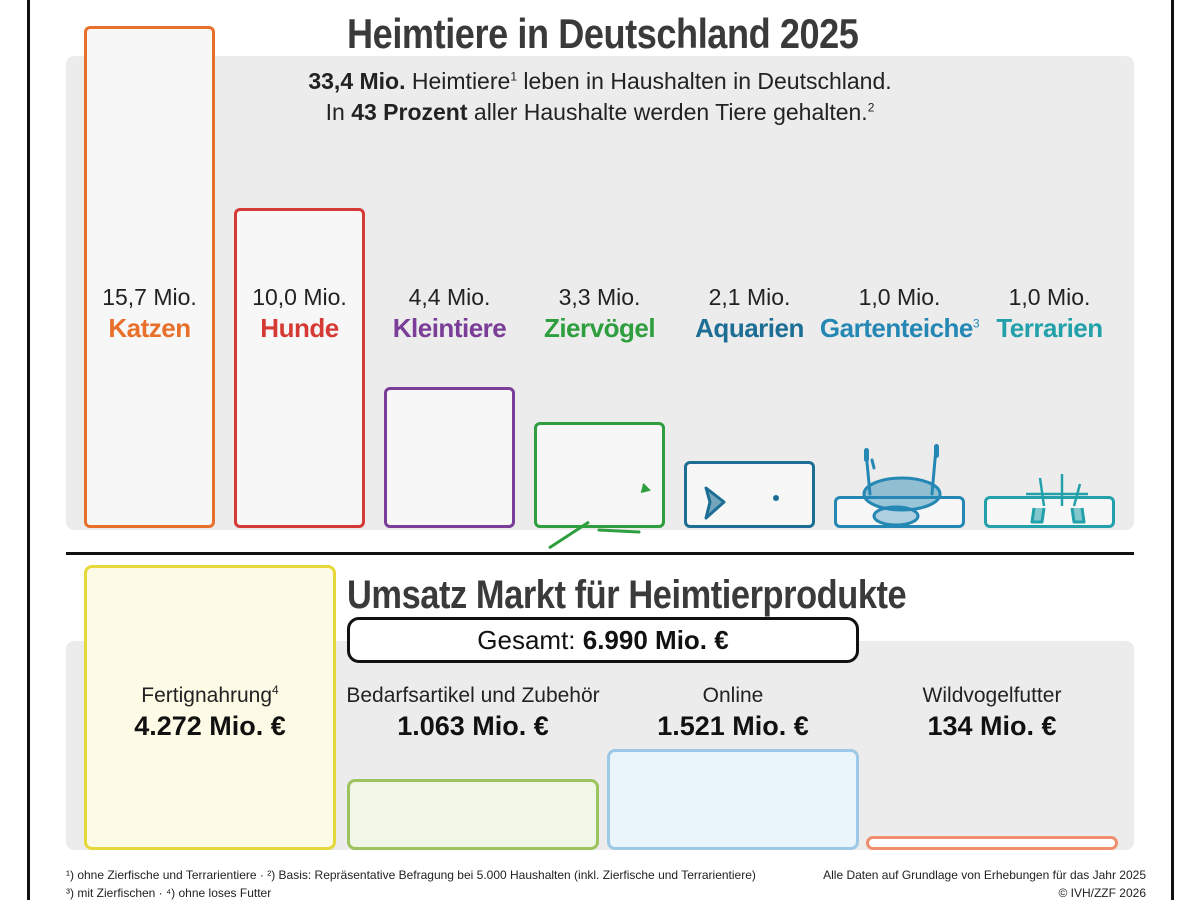  What do you see at coordinates (603, 33) in the screenshot?
I see `page-title: Heimtiere in Deutschland 2025` at bounding box center [603, 33].